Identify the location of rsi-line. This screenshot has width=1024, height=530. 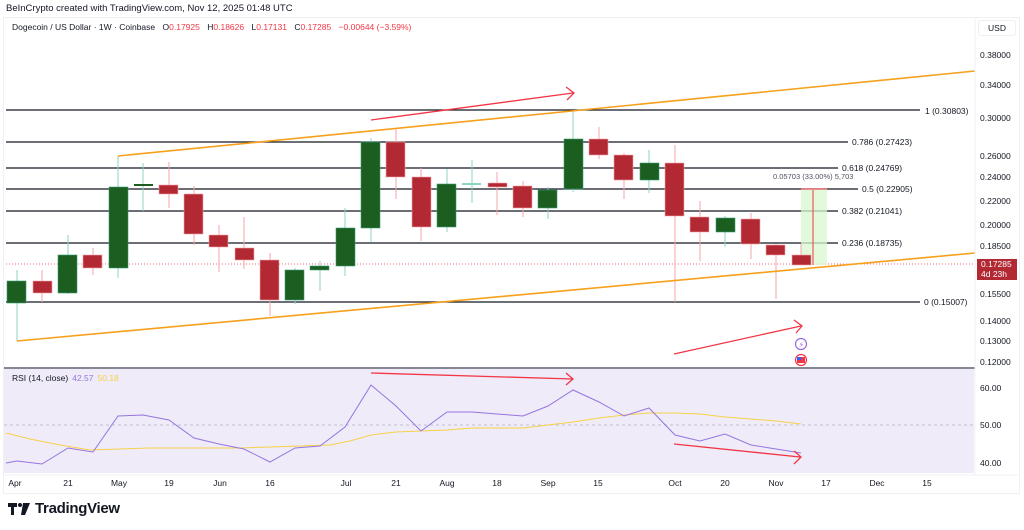
(403, 424).